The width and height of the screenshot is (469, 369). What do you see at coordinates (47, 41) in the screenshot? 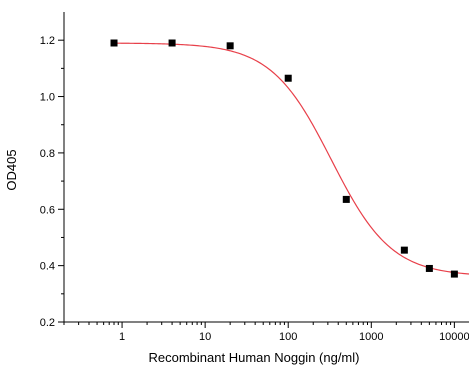
I see `y-tick-label: 1.2` at bounding box center [47, 41].